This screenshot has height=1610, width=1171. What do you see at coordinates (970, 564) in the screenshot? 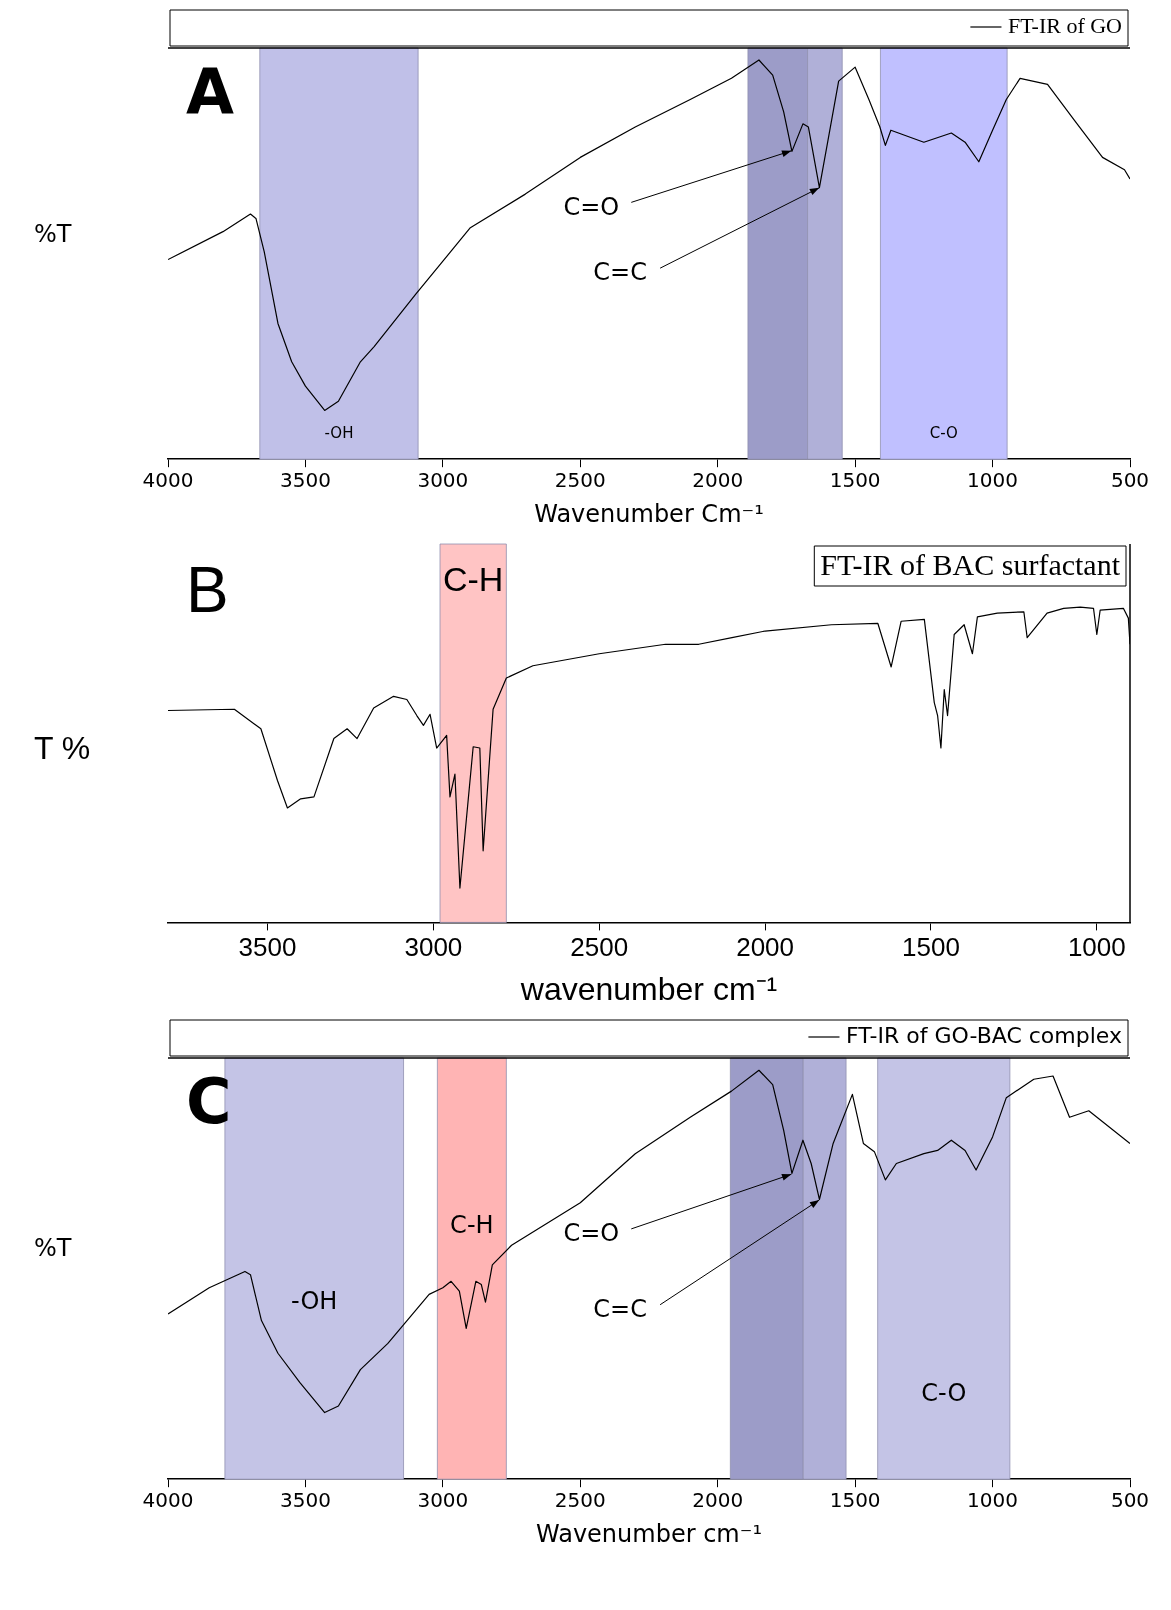
I see `text: FT-IR of BAC surfactant` at bounding box center [970, 564].